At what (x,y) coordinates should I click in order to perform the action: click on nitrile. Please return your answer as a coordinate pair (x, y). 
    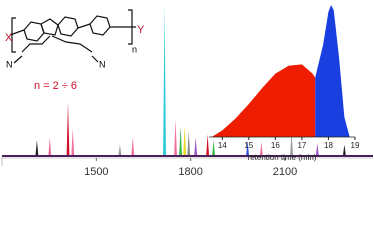
    Looking at the image, I should click on (56, 59).